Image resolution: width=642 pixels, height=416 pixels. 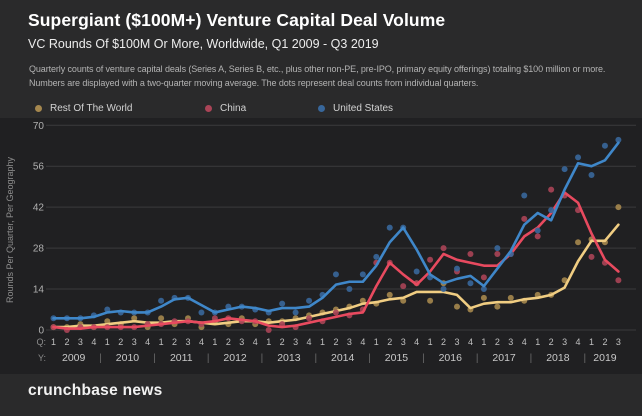 What do you see at coordinates (208, 108) in the screenshot?
I see `china-legend-dot-icon` at bounding box center [208, 108].